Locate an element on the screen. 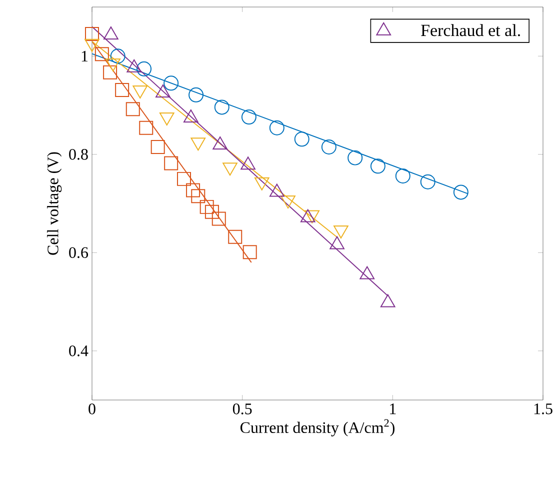  x-tick-label: 1.5 is located at coordinates (543, 409).